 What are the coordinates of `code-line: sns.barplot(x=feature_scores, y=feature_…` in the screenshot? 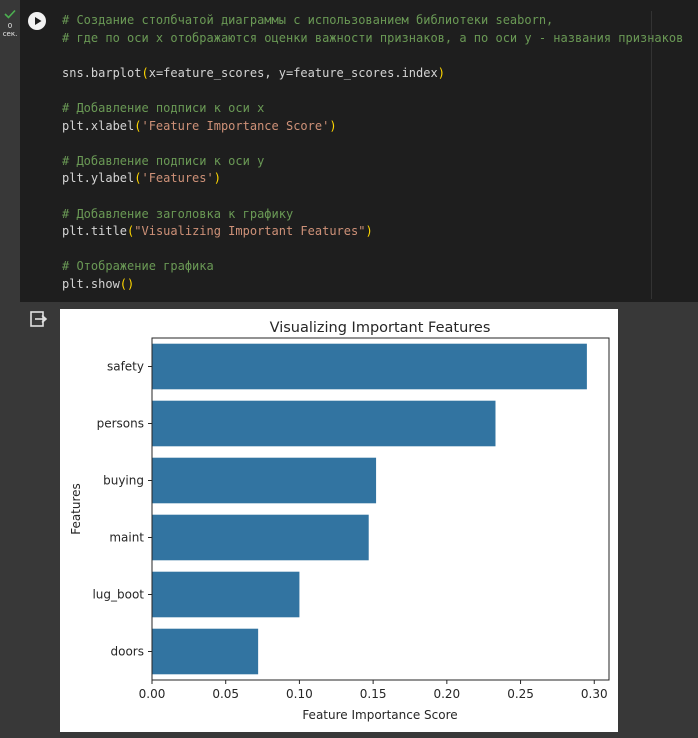 It's located at (372, 74).